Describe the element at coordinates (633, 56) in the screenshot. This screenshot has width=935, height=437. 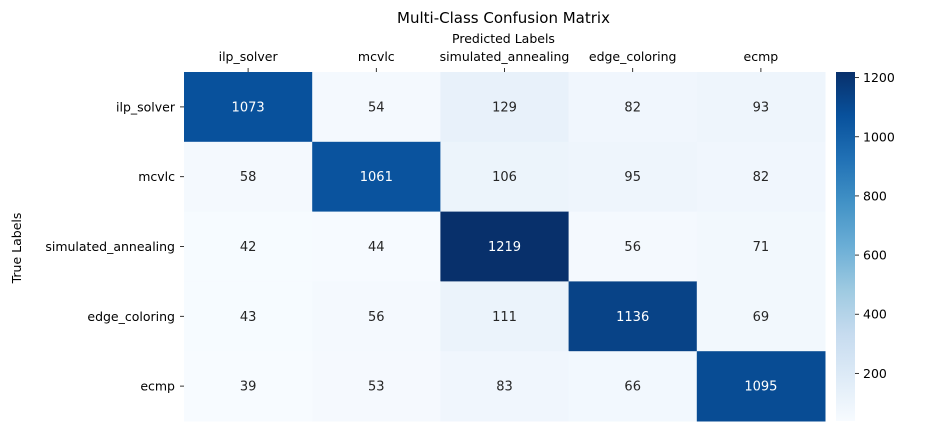
I see `x-tick-label: edge_coloring` at that location.